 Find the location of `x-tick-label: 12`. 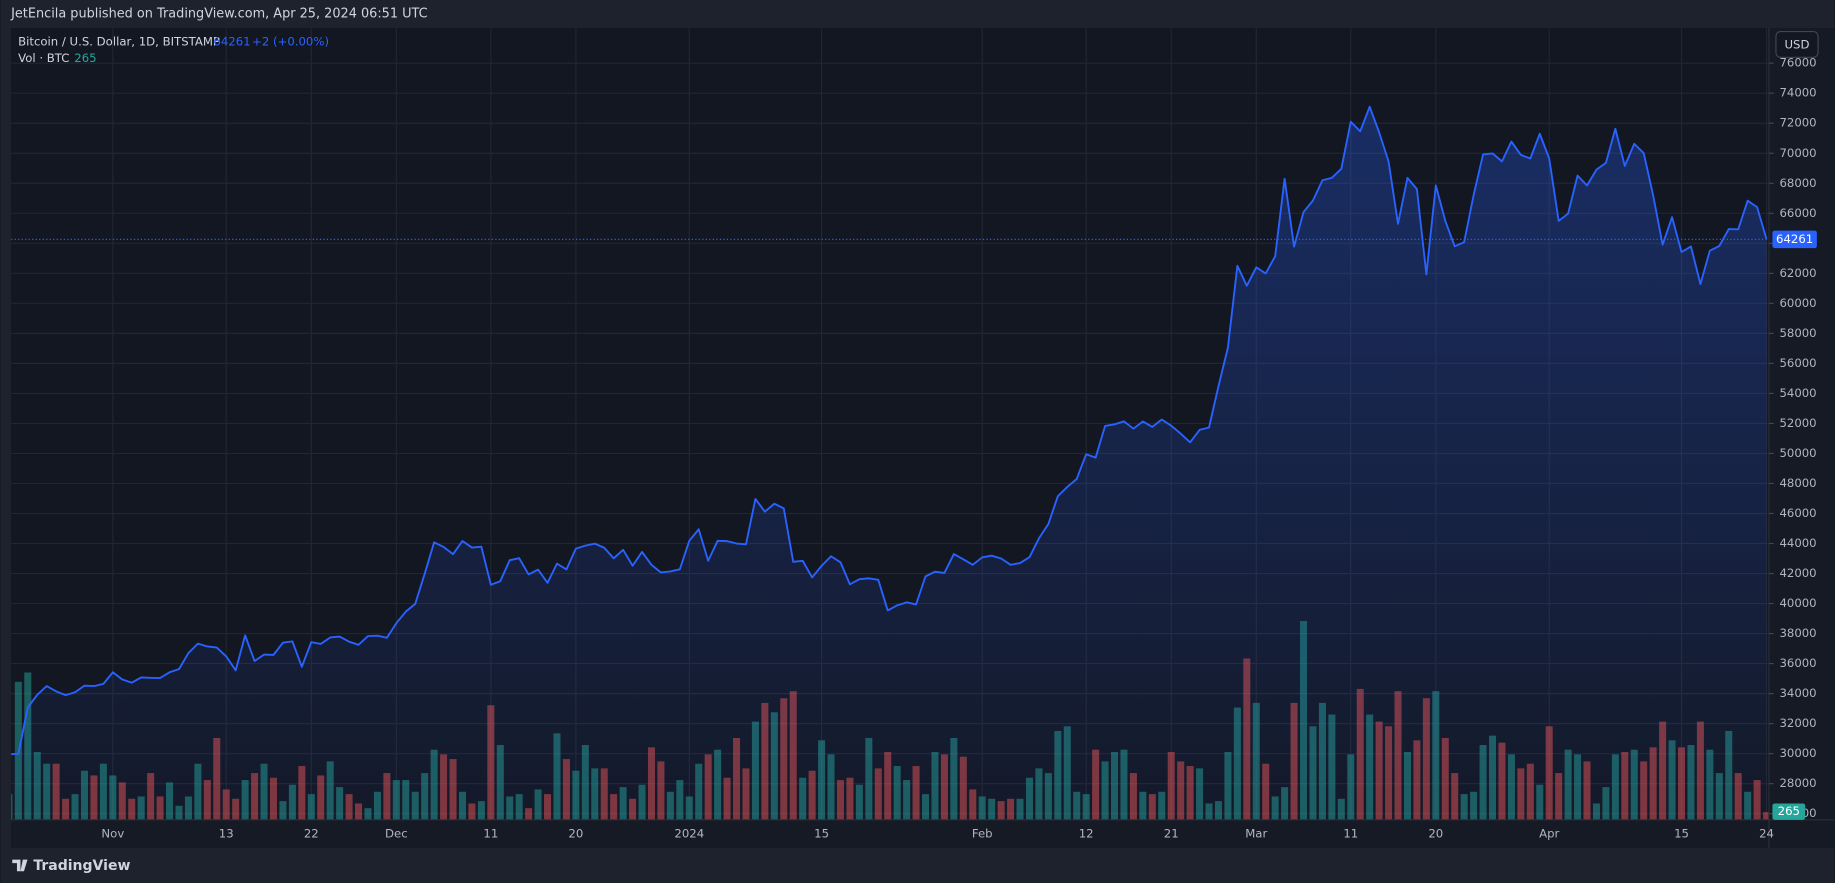

x-tick-label: 12 is located at coordinates (1086, 833).